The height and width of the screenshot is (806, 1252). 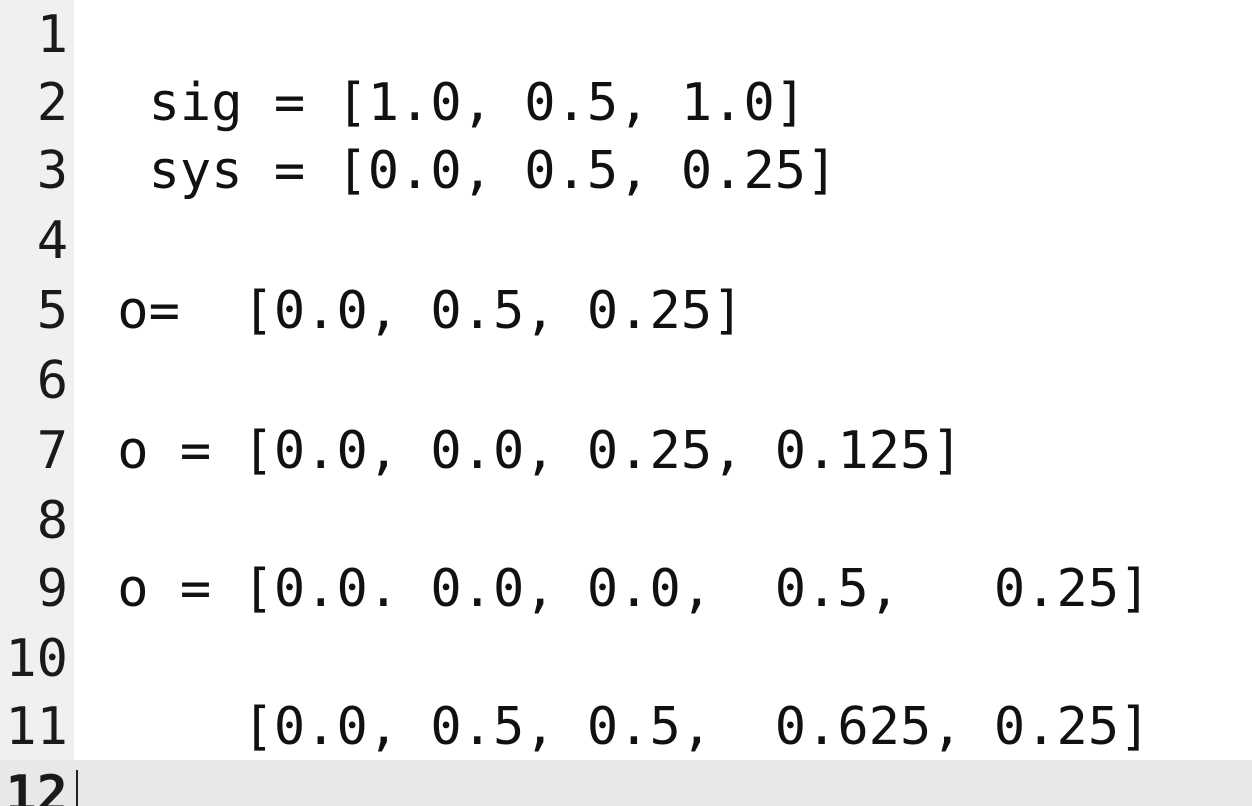 What do you see at coordinates (52, 103) in the screenshot?
I see `line-number: 2` at bounding box center [52, 103].